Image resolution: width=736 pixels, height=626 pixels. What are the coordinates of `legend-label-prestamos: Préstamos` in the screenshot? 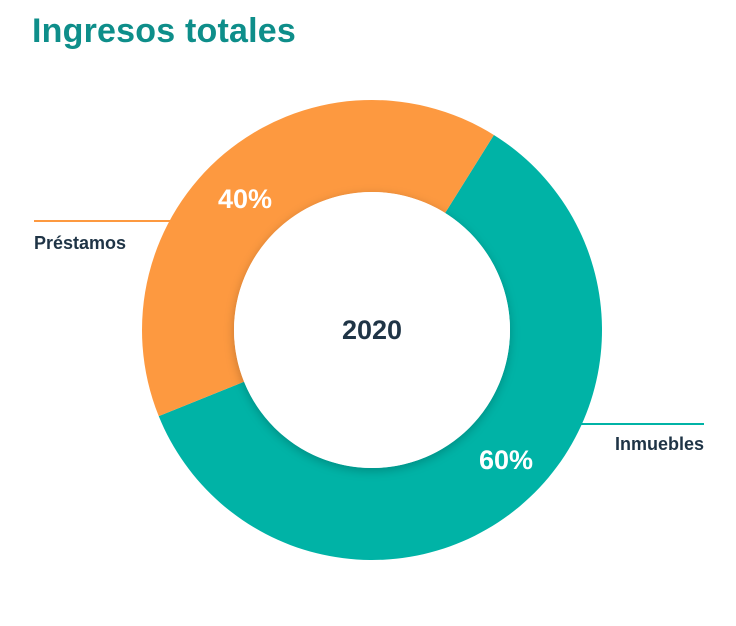 It's located at (80, 243).